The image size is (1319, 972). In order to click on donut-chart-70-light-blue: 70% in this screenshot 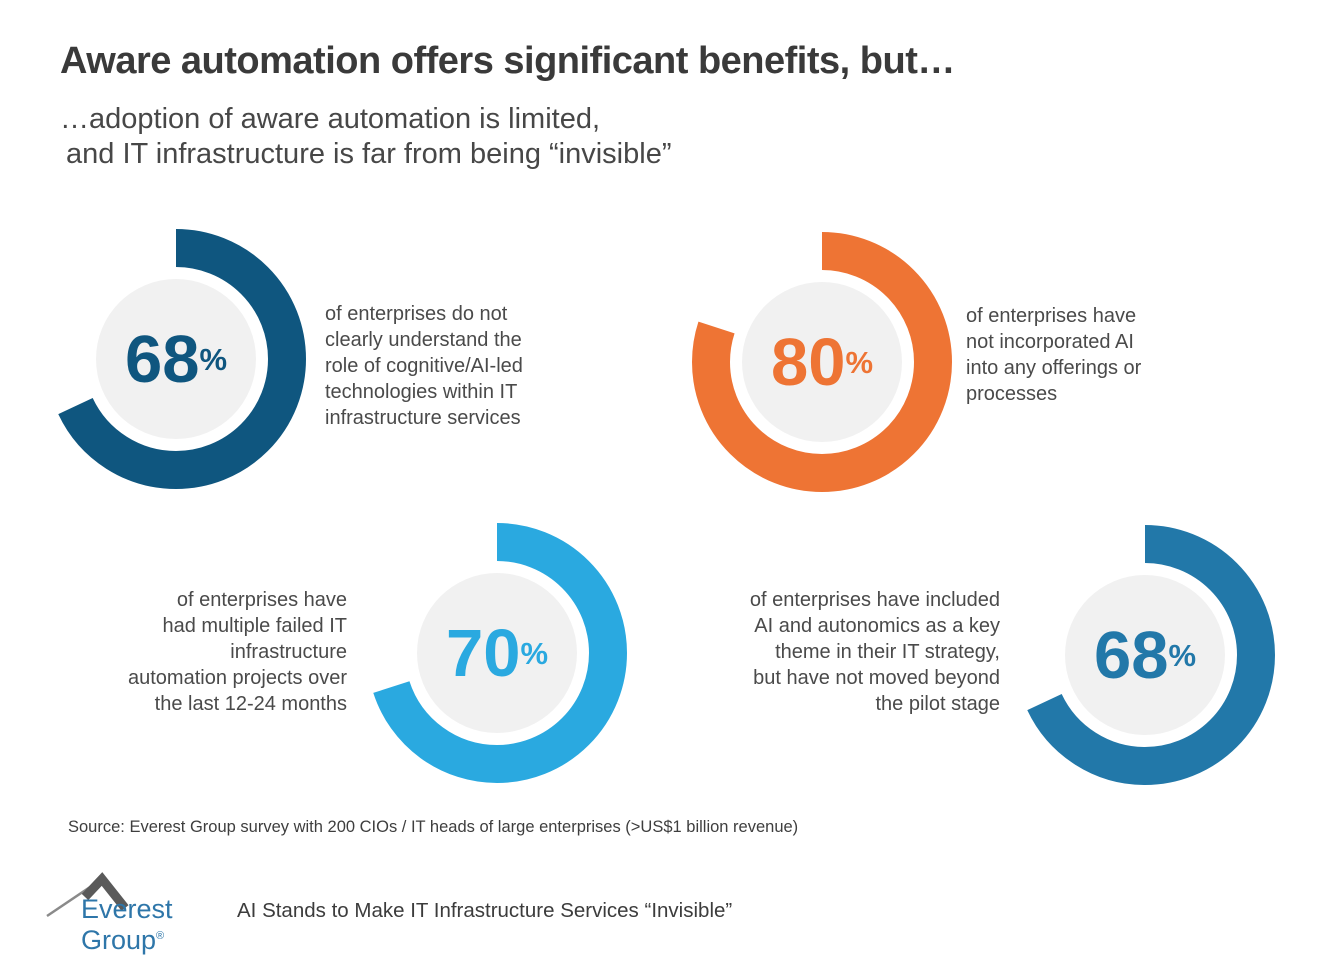, I will do `click(497, 653)`.